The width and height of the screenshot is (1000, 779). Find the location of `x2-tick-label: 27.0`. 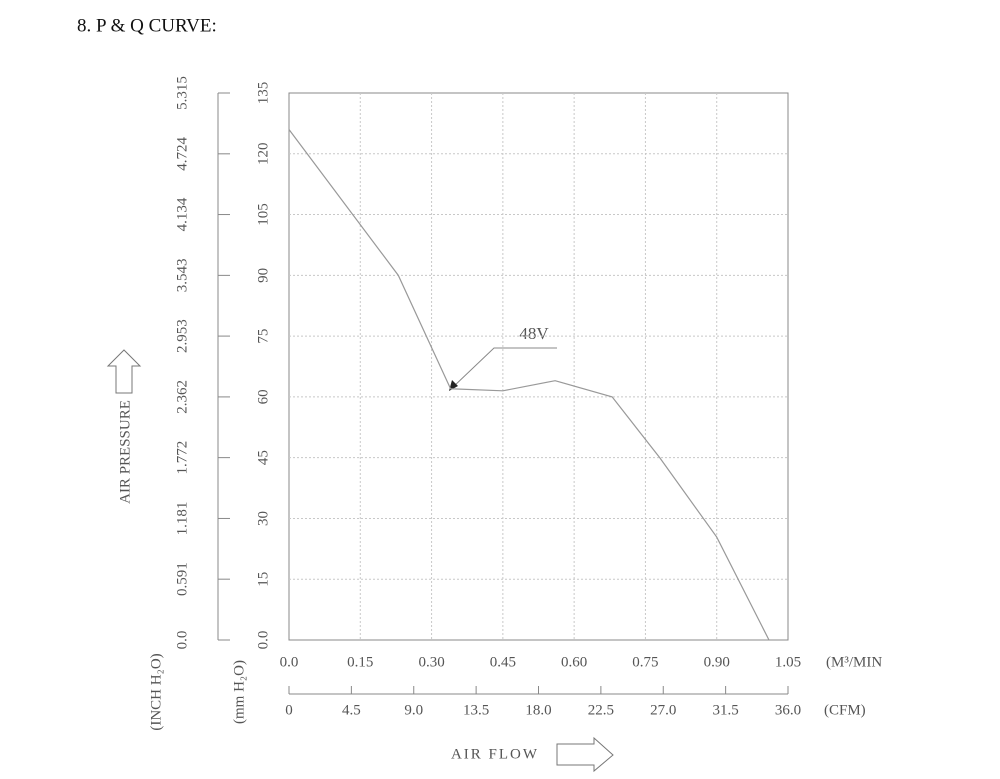

x2-tick-label: 27.0 is located at coordinates (663, 710).